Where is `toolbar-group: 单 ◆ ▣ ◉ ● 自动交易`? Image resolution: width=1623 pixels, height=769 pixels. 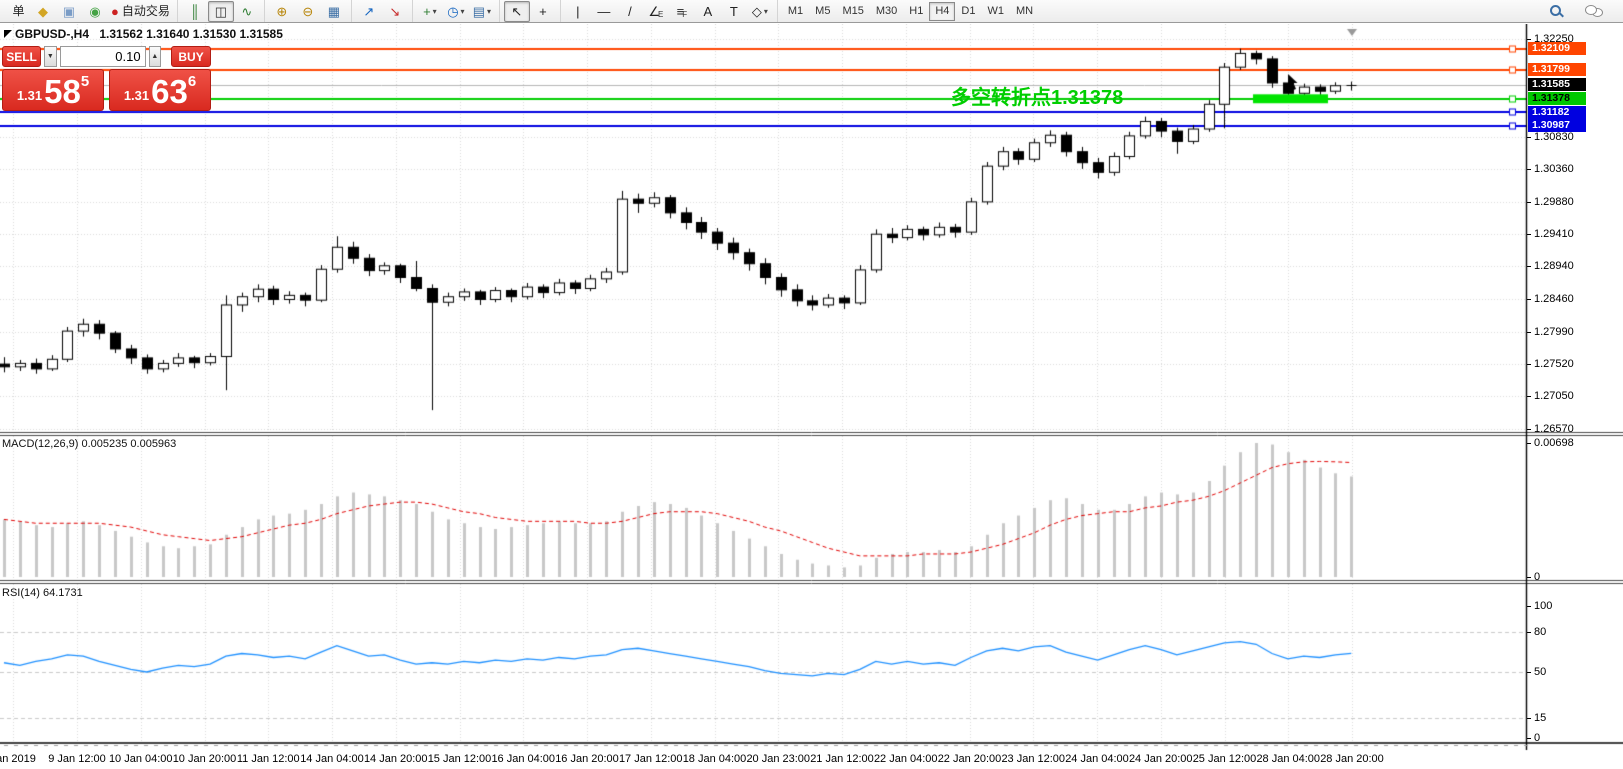
toolbar-group: 单 ◆ ▣ ◉ ● 自动交易 is located at coordinates (88, 11).